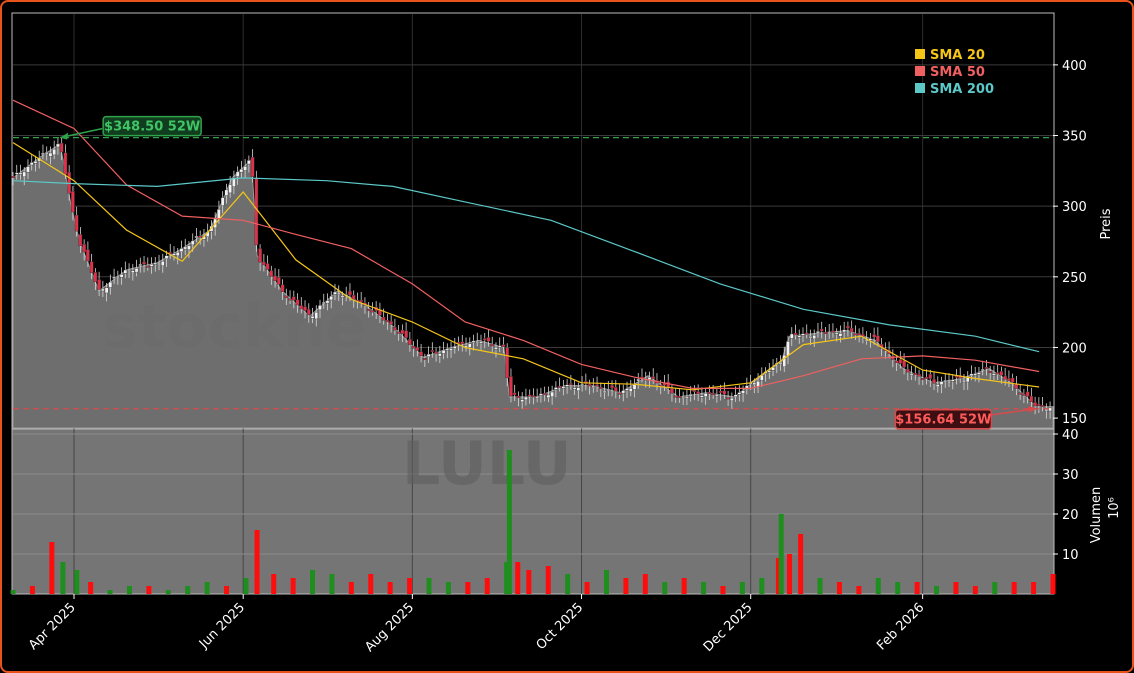 This screenshot has height=673, width=1134. Describe the element at coordinates (1074, 278) in the screenshot. I see `price-tick-label: 250` at that location.